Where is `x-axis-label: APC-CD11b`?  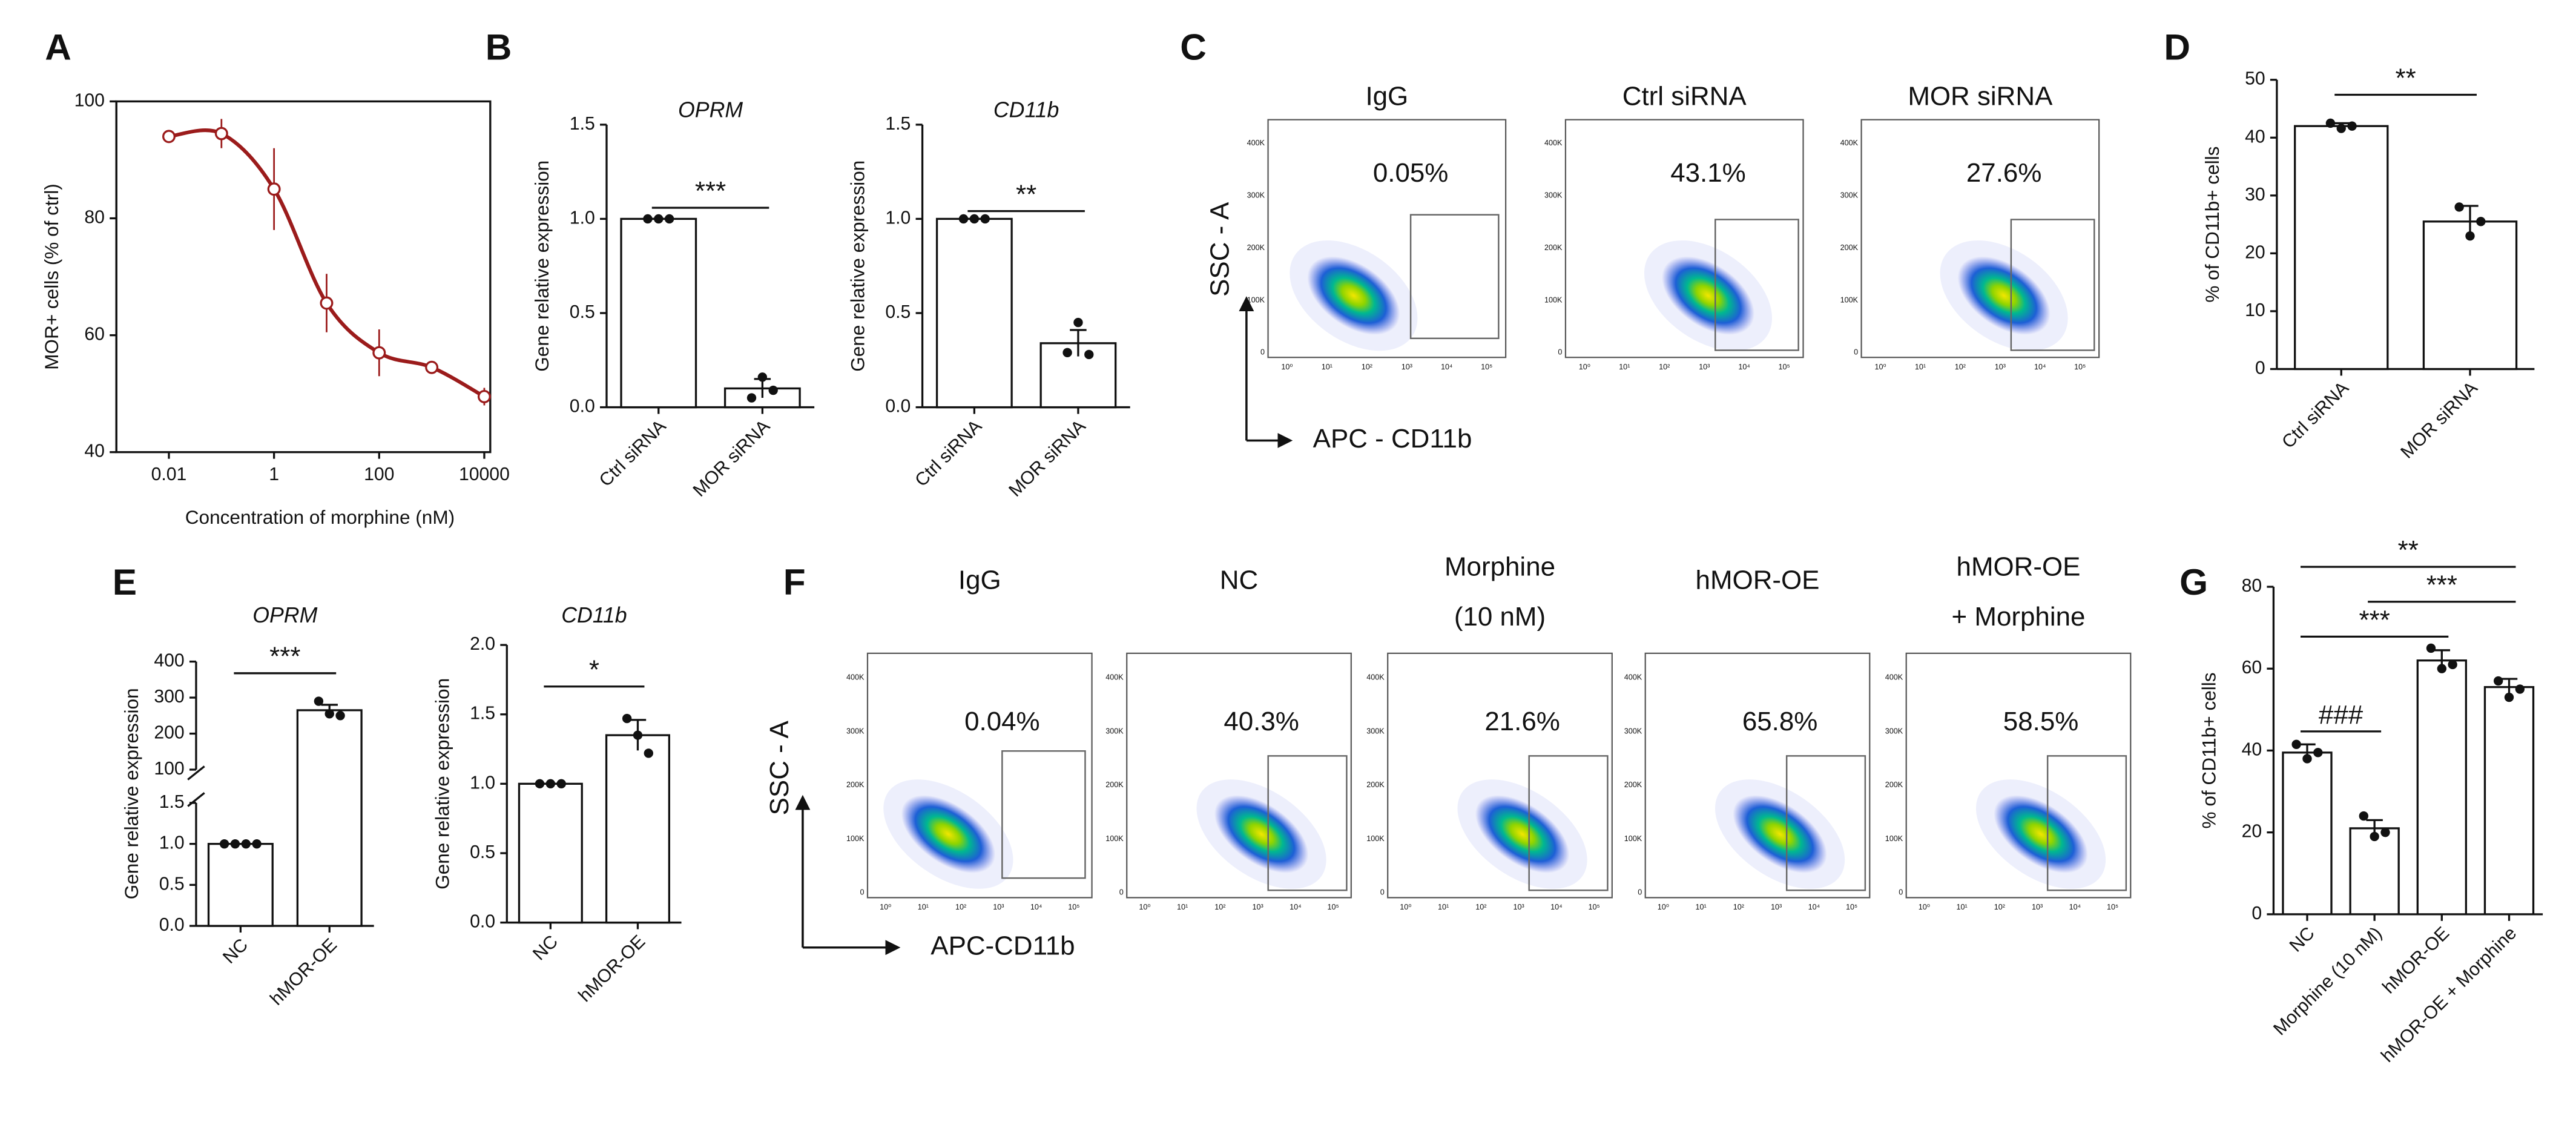
x-axis-label: APC-CD11b is located at coordinates (1003, 946).